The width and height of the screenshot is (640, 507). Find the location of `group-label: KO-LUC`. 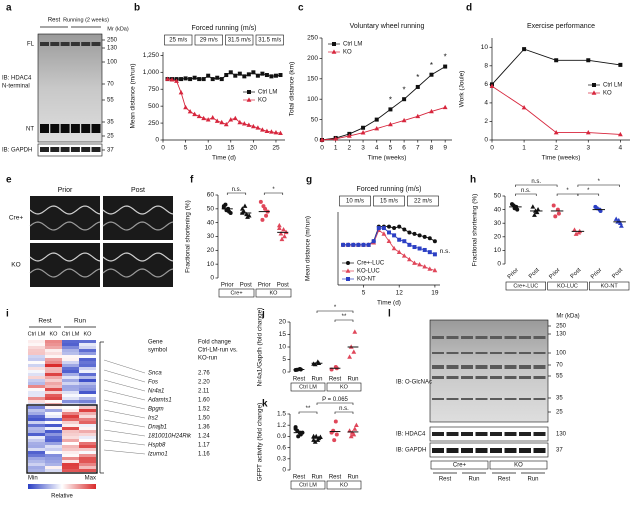

group-label: KO-LUC is located at coordinates (567, 286).